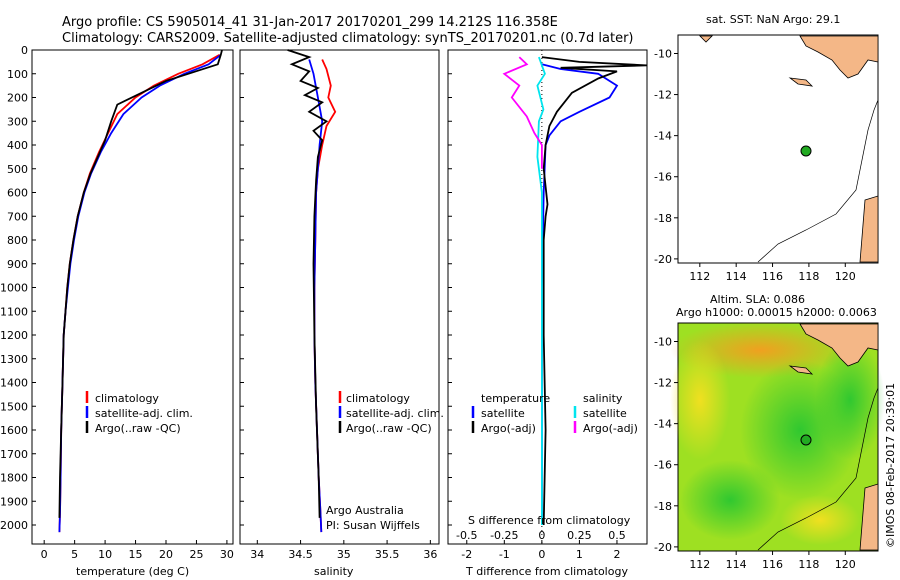 Image resolution: width=900 pixels, height=580 pixels. What do you see at coordinates (17, 264) in the screenshot?
I see `depth-tick-label: 900` at bounding box center [17, 264].